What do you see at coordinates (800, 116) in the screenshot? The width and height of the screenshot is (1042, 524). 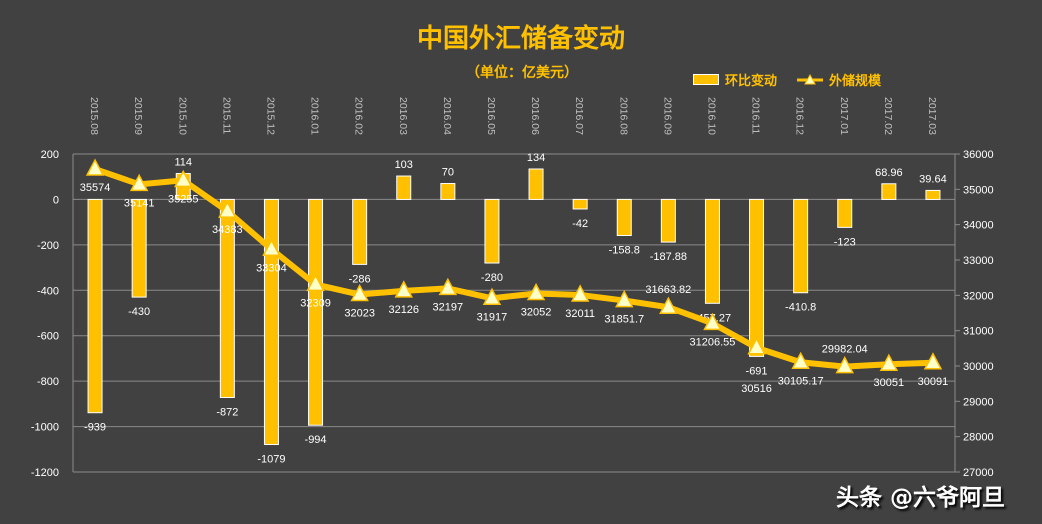 I see `category-label: 2016.12` at bounding box center [800, 116].